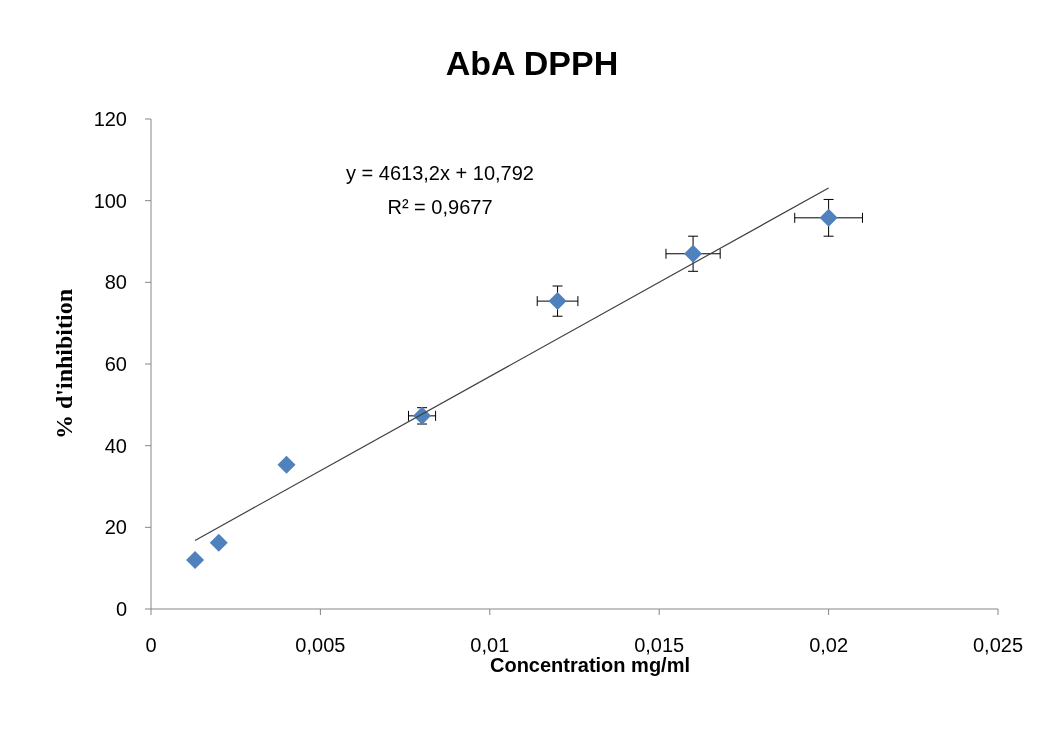 Image resolution: width=1049 pixels, height=731 pixels. Describe the element at coordinates (151, 645) in the screenshot. I see `x-tick-label: 0` at that location.